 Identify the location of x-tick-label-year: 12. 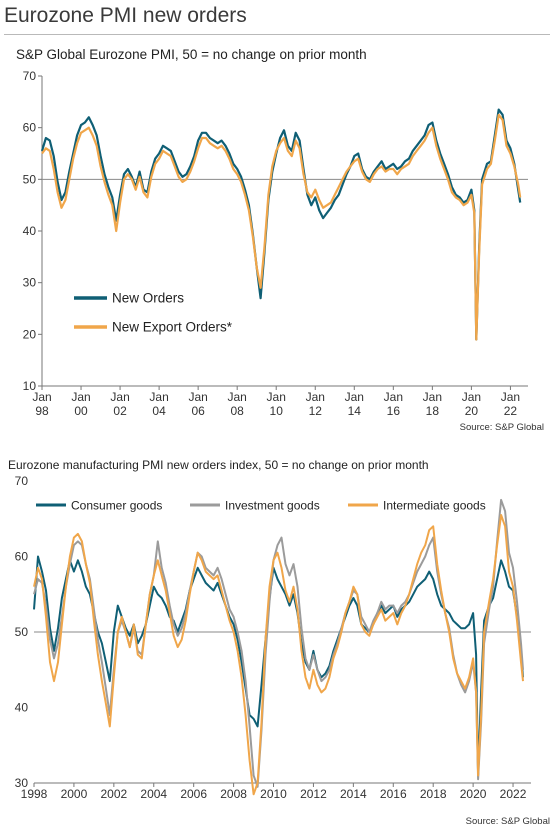
(316, 411).